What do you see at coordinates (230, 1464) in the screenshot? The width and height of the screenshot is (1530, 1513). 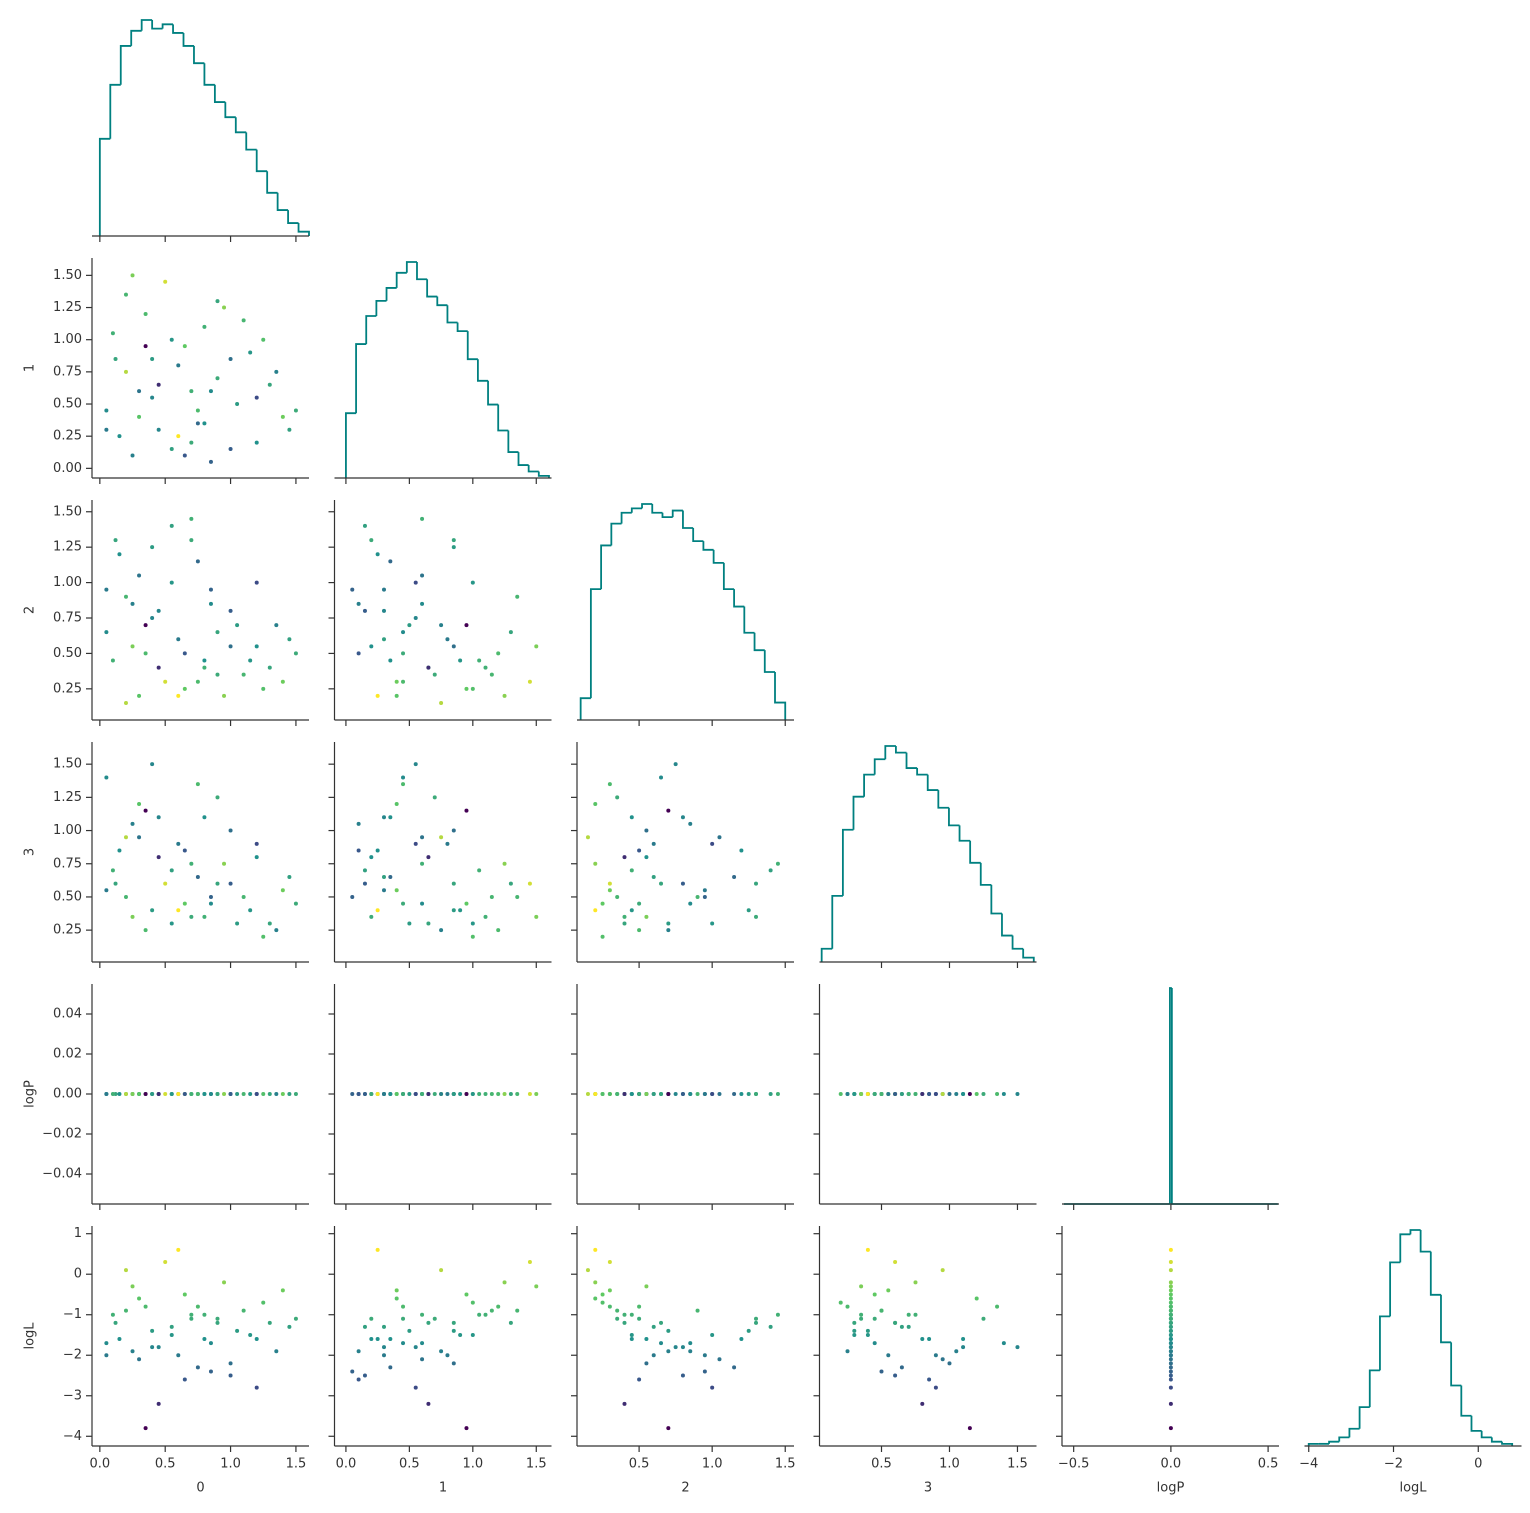 I see `x-tick-label: 1.0` at bounding box center [230, 1464].